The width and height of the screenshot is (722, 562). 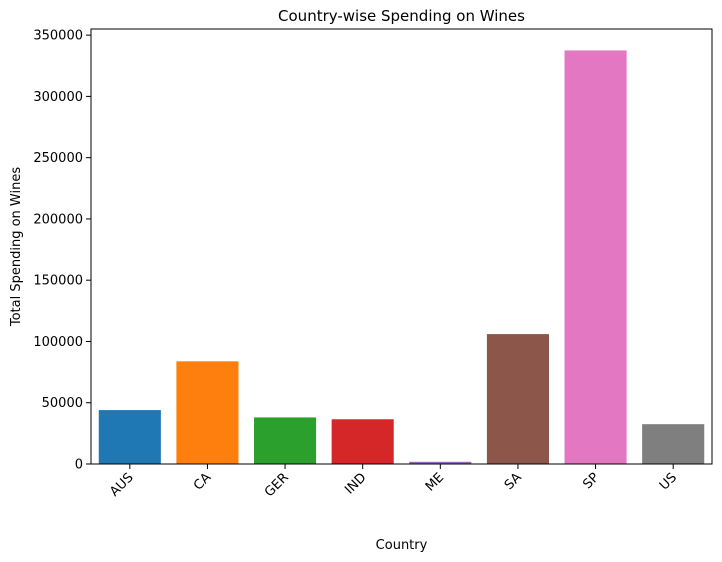 What do you see at coordinates (673, 444) in the screenshot?
I see `bar-us` at bounding box center [673, 444].